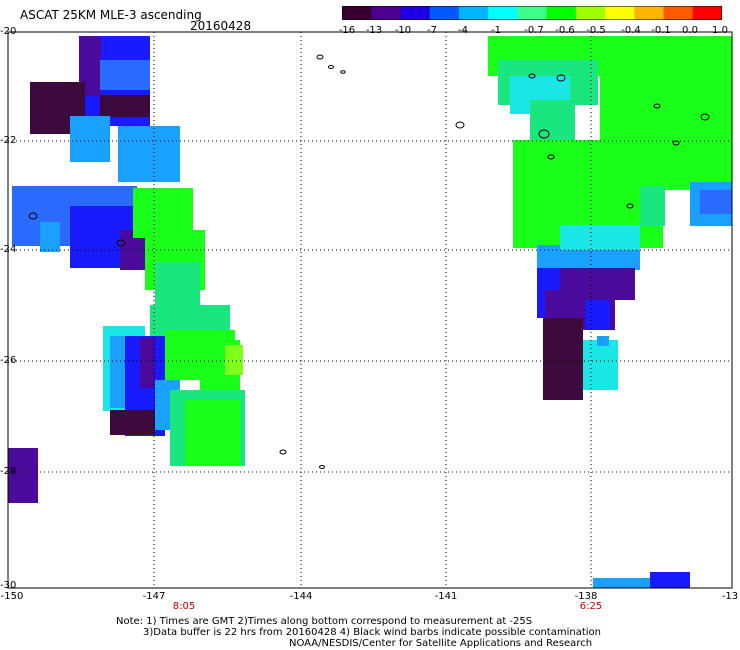 This screenshot has width=740, height=650. What do you see at coordinates (690, 30) in the screenshot?
I see `colorbar-tick-label: 0.0` at bounding box center [690, 30].